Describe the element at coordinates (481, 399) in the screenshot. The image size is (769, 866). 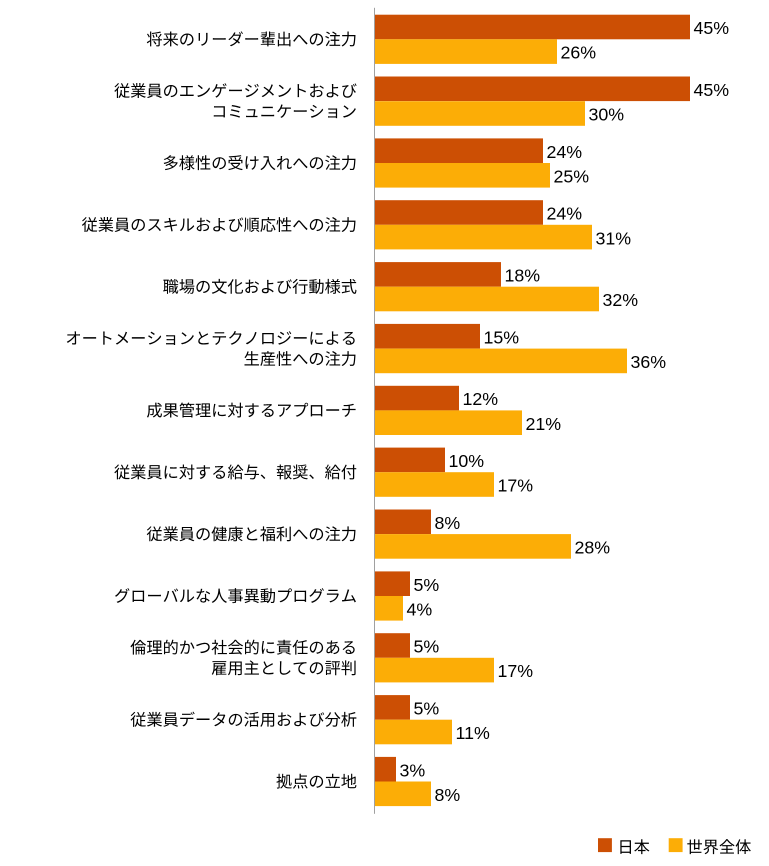
I see `svg-text: 12%` at that location.